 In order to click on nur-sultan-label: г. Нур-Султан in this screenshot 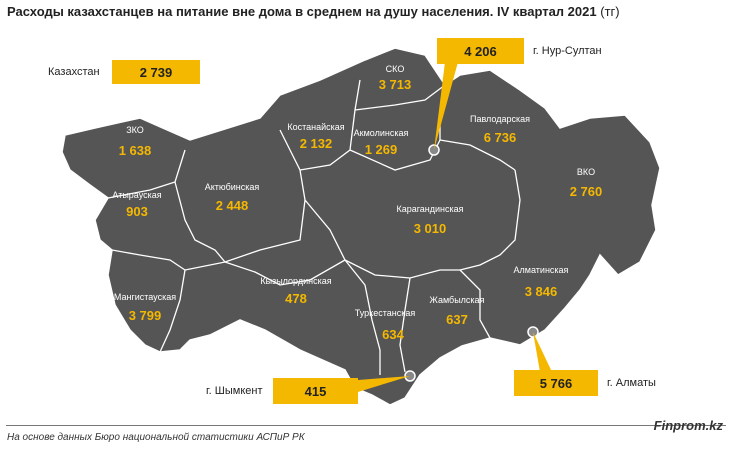, I will do `click(567, 51)`.